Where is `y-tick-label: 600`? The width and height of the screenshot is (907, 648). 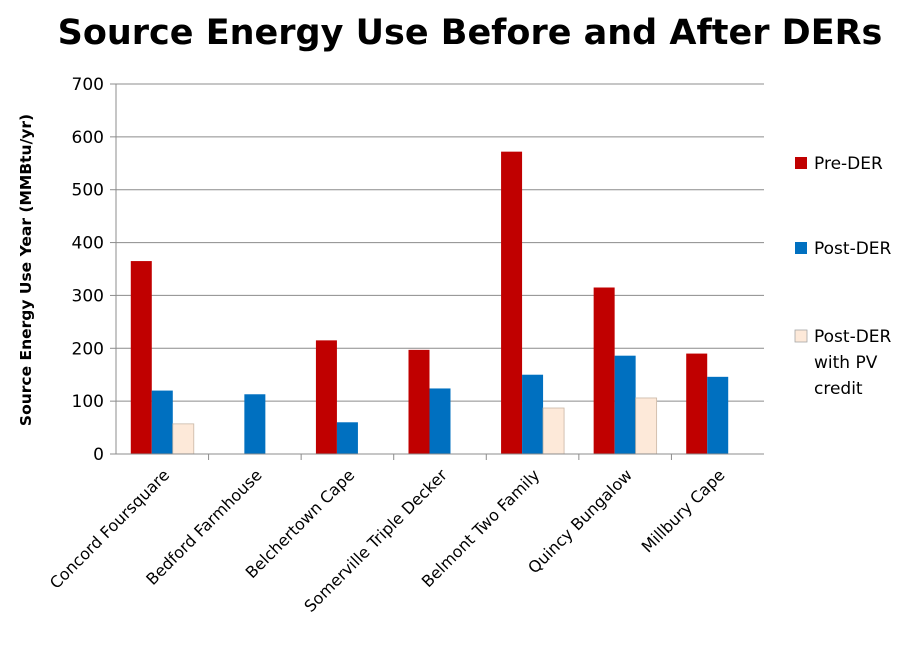 y-tick-label: 600 is located at coordinates (88, 138).